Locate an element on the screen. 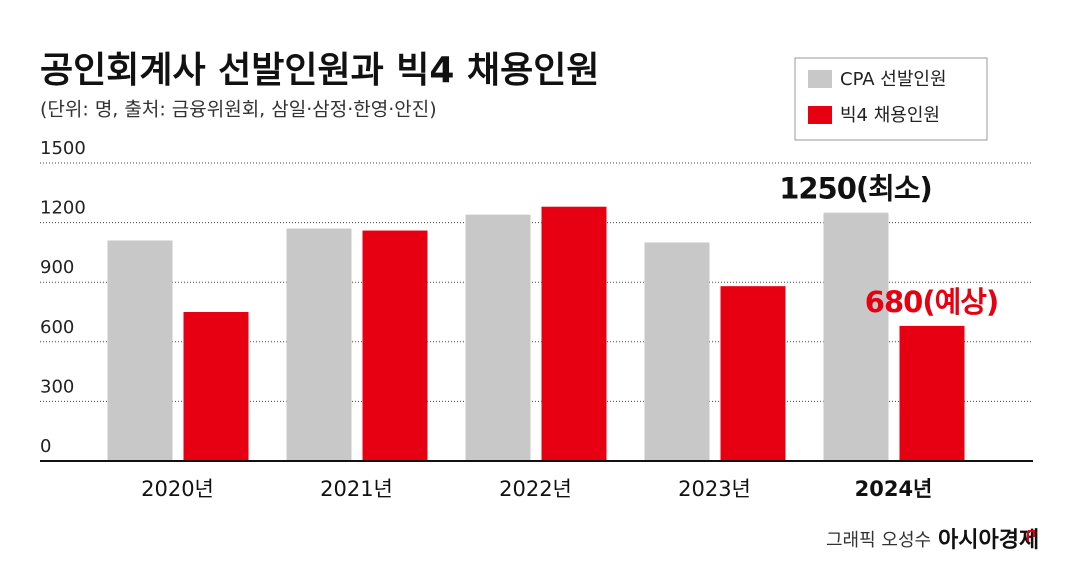 The height and width of the screenshot is (573, 1073). y-tick-label: 1500 is located at coordinates (63, 148).